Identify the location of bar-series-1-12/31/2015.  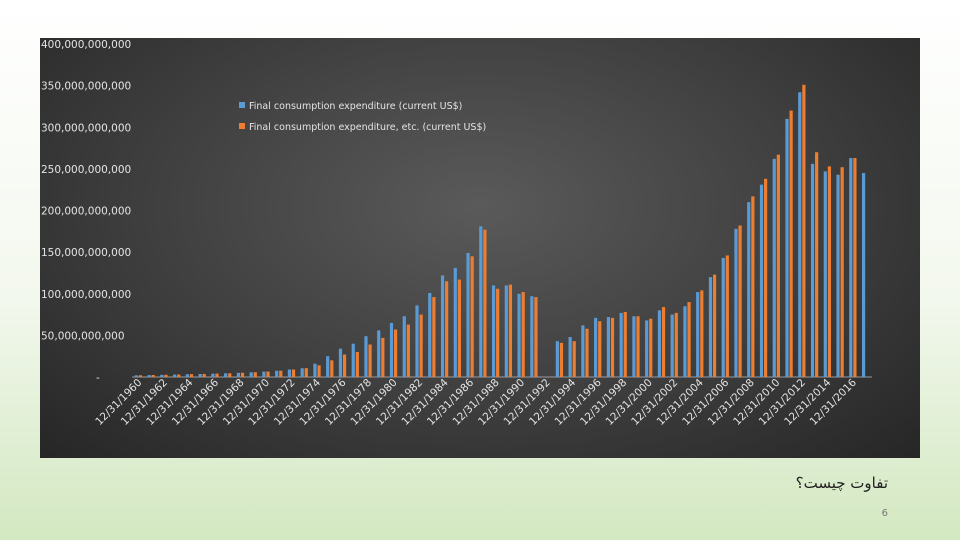
(838, 275).